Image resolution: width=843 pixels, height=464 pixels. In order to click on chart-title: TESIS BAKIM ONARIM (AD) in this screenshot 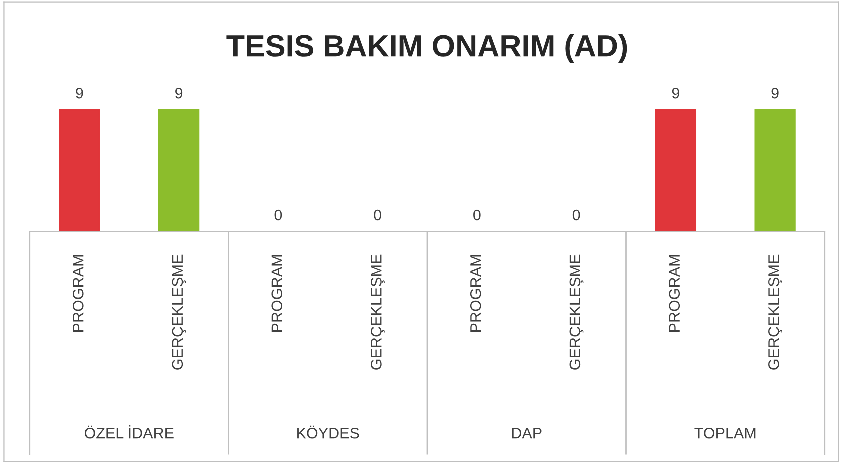, I will do `click(427, 48)`.